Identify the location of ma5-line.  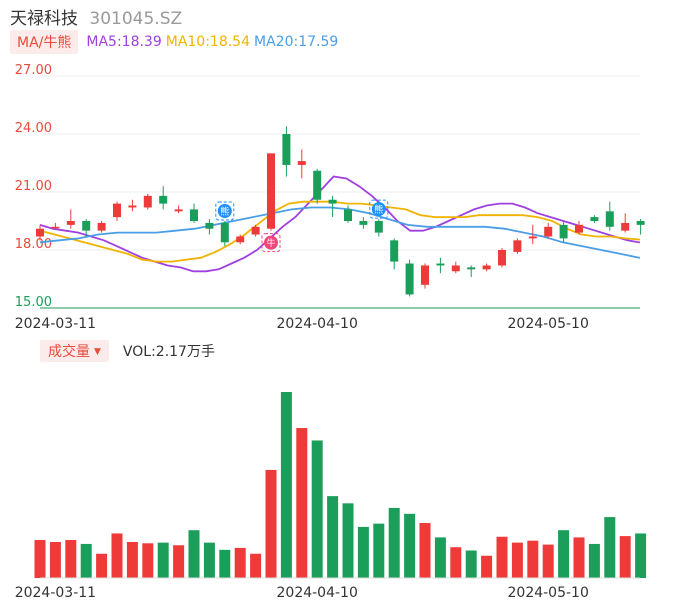
(340, 224).